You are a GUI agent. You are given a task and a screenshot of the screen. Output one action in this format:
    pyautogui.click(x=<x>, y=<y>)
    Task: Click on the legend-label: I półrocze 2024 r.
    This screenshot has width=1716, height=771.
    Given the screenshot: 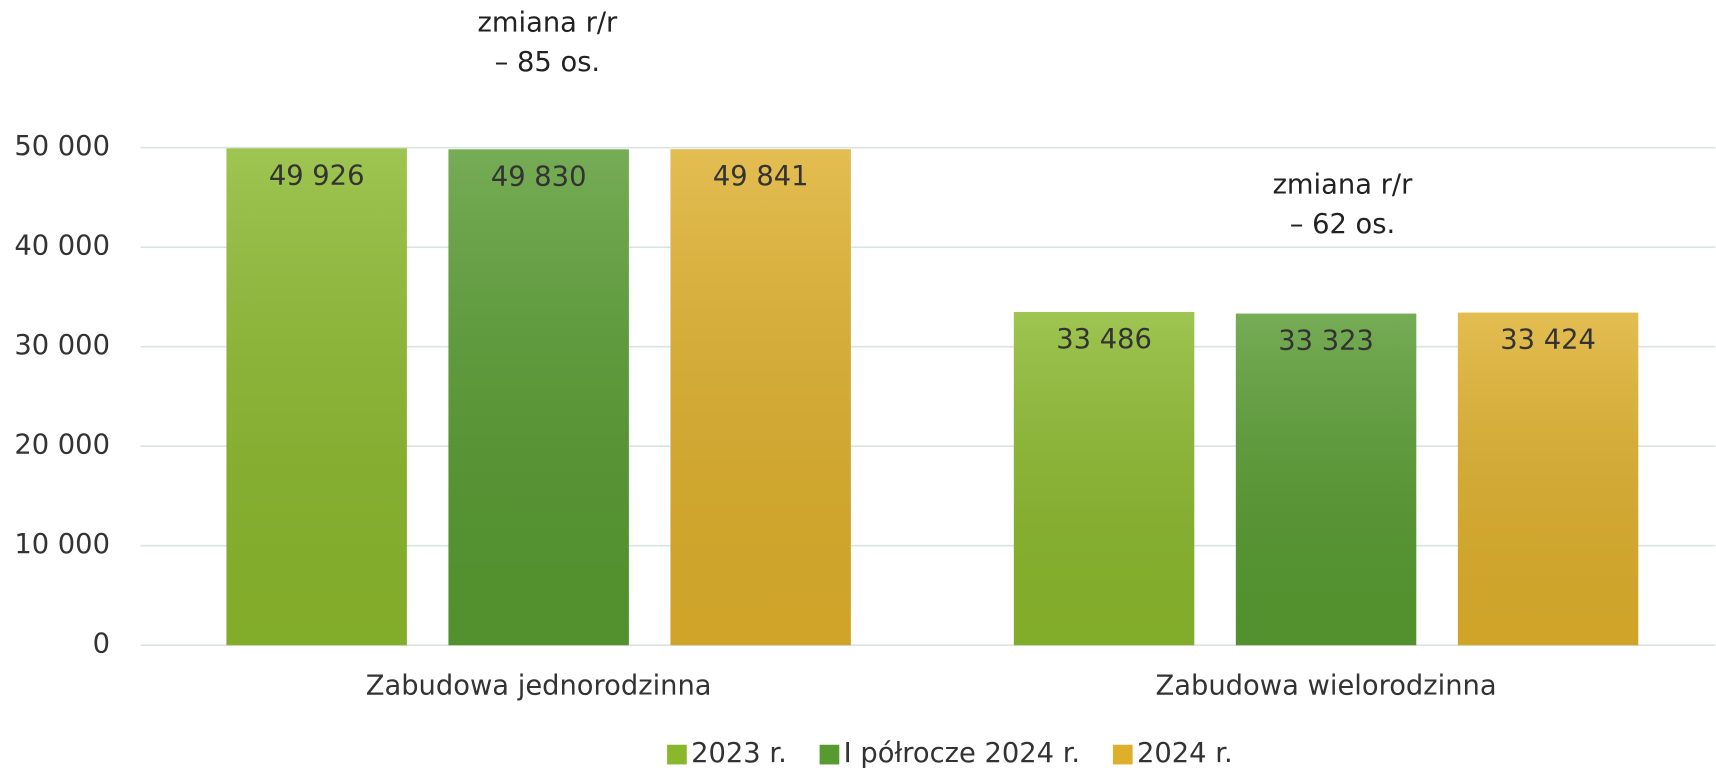 What is the action you would take?
    pyautogui.click(x=962, y=753)
    